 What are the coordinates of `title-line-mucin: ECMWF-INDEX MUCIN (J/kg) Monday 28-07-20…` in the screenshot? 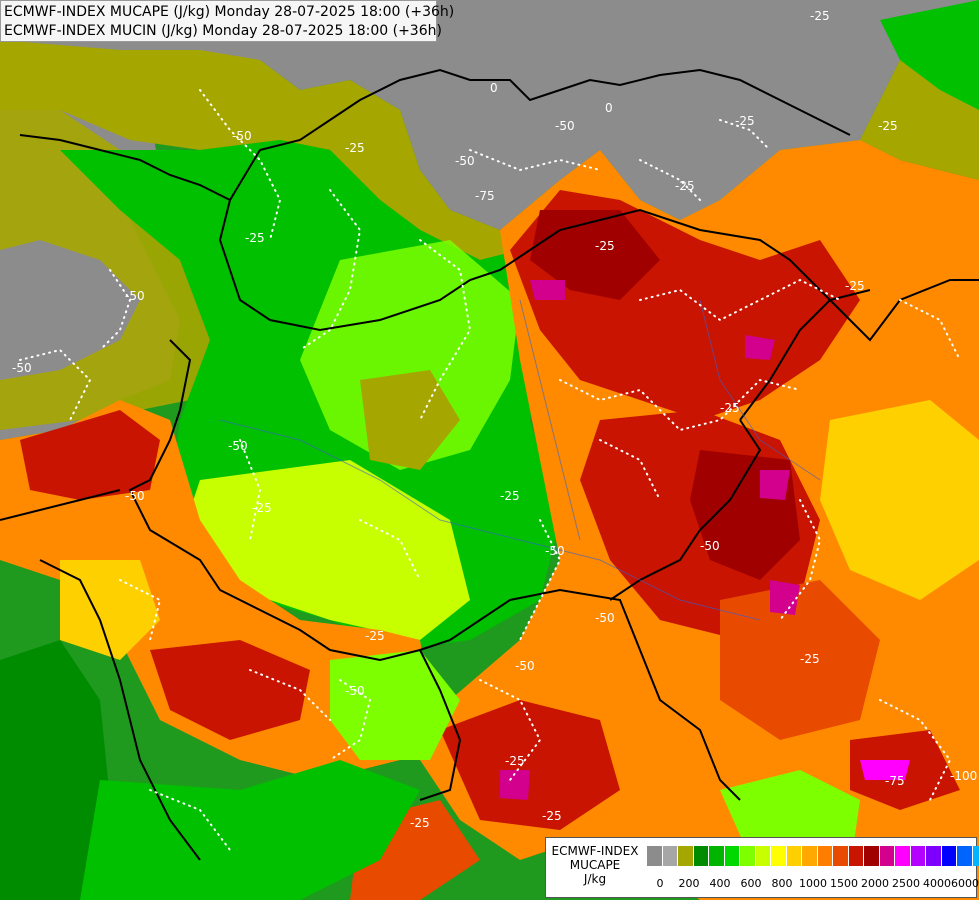 It's located at (223, 31).